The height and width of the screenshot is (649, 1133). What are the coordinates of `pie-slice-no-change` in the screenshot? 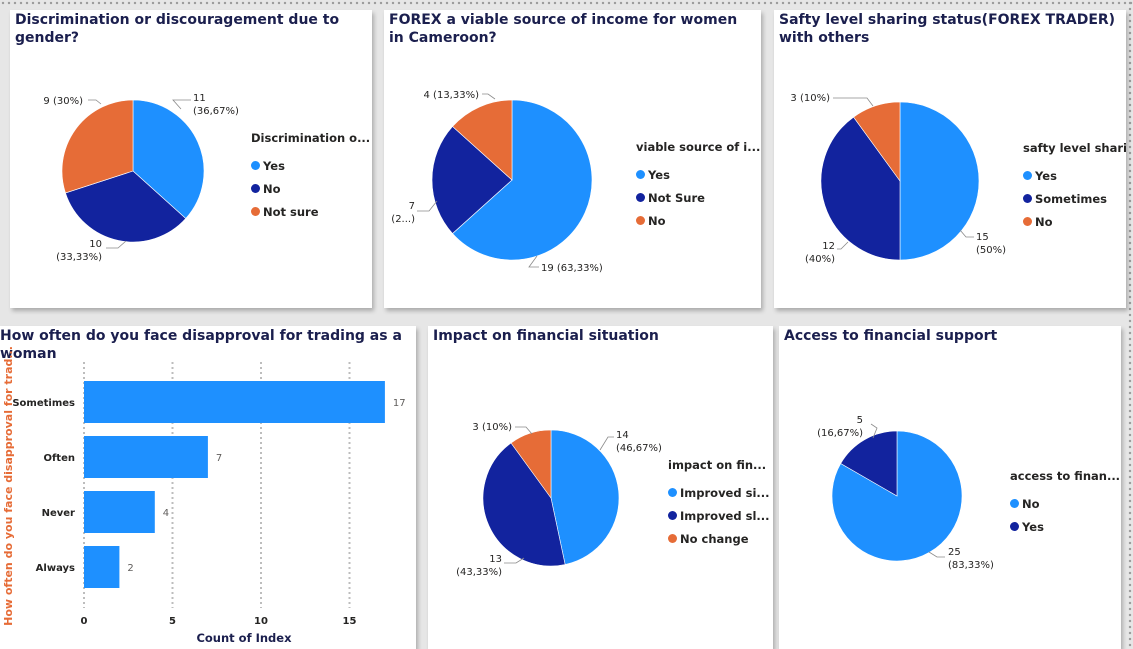 It's located at (531, 464).